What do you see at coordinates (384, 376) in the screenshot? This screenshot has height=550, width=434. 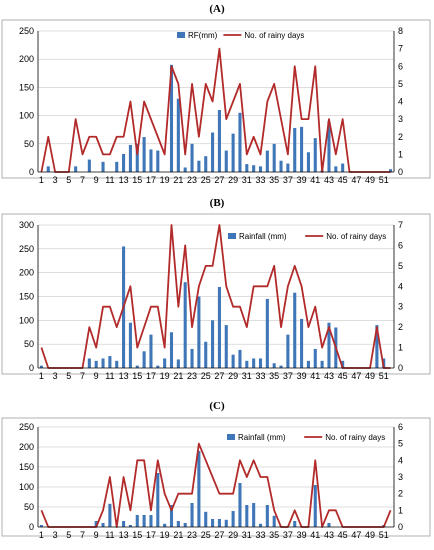 I see `x-tick-label: 51` at bounding box center [384, 376].